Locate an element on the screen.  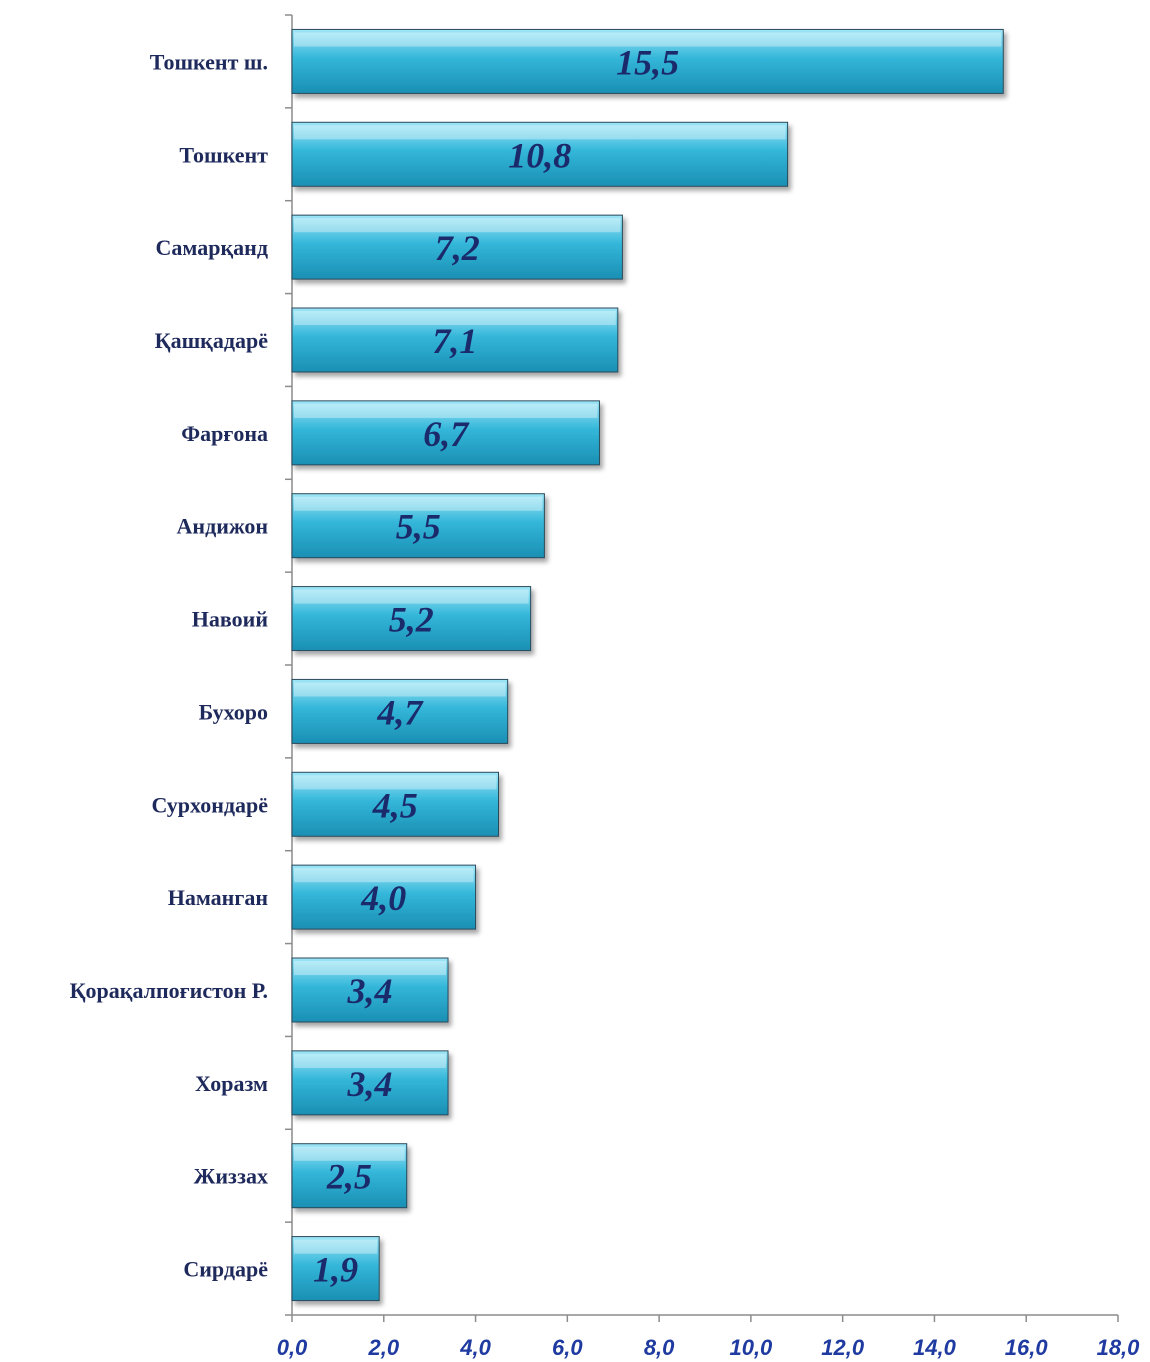
data-label: 6,7 is located at coordinates (446, 434).